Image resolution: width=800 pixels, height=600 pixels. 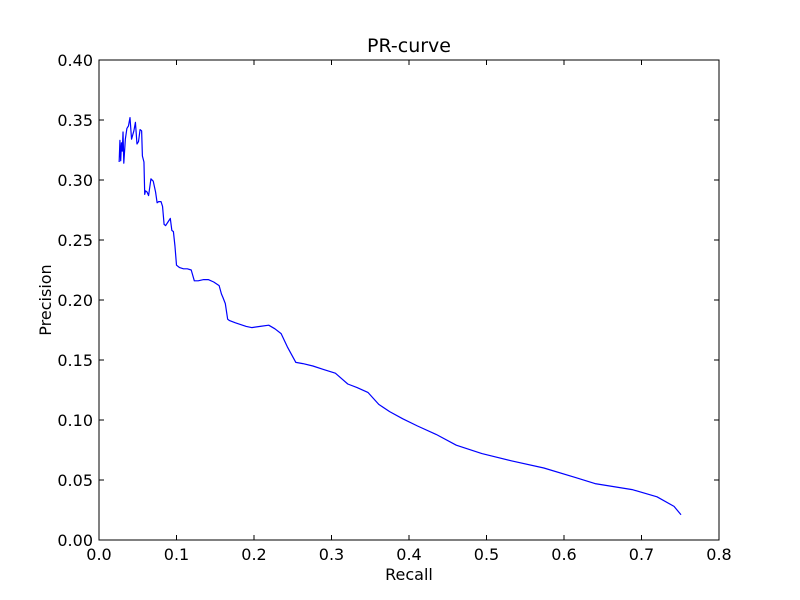 I want to click on x-tick-label: 0.2, so click(x=253, y=554).